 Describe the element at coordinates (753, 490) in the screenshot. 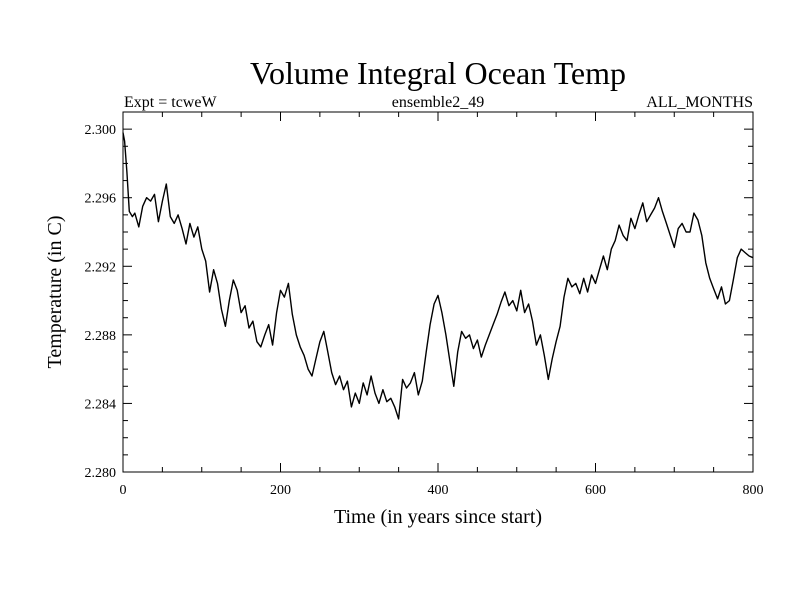

I see `x-tick-label: 800` at that location.